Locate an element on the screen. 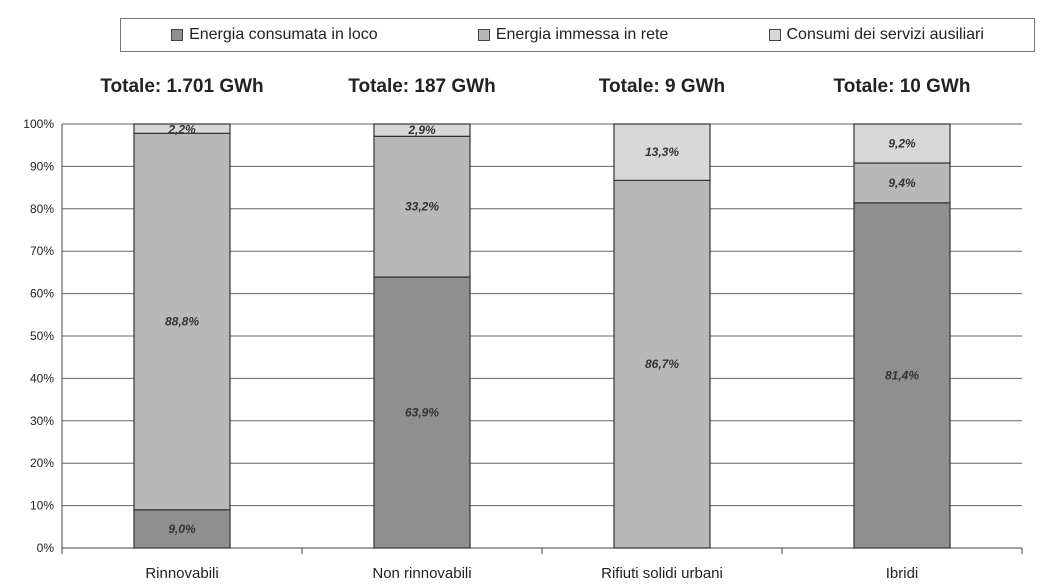 The width and height of the screenshot is (1041, 586). data-label: 81,4% is located at coordinates (902, 375).